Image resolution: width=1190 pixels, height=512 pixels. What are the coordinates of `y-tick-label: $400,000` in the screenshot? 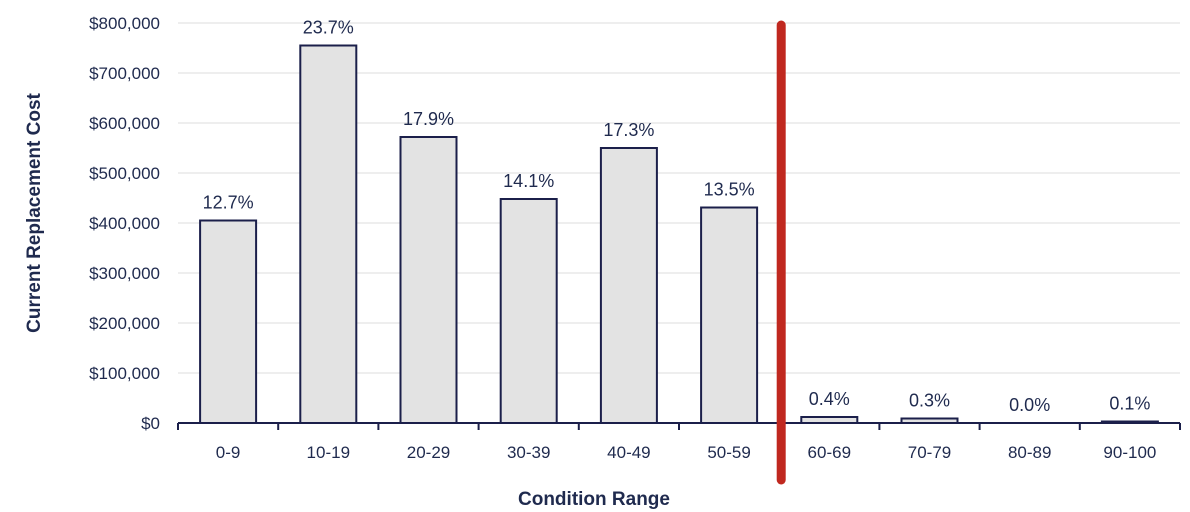 It's located at (124, 223).